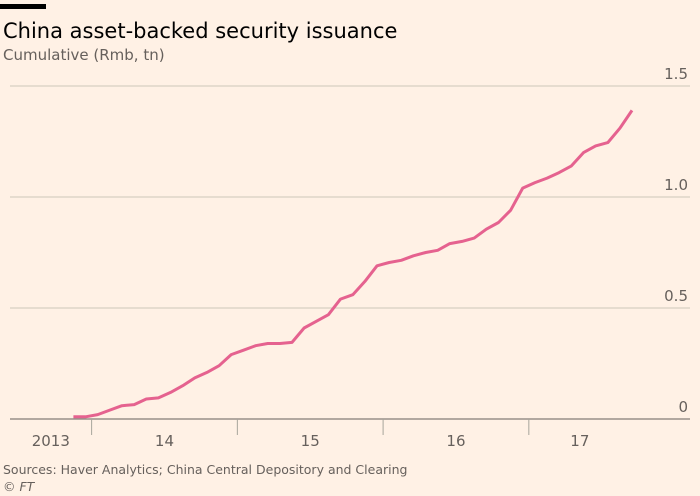 The height and width of the screenshot is (496, 700). I want to click on x-tick-label: 16, so click(455, 441).